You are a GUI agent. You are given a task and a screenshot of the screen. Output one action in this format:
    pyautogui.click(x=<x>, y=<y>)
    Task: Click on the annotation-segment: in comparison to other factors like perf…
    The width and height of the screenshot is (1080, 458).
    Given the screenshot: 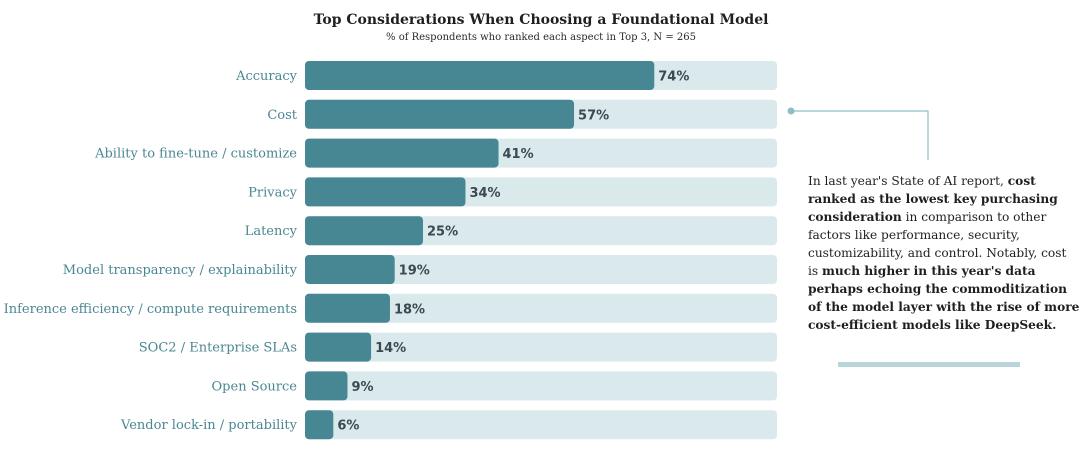 What is the action you would take?
    pyautogui.click(x=937, y=244)
    